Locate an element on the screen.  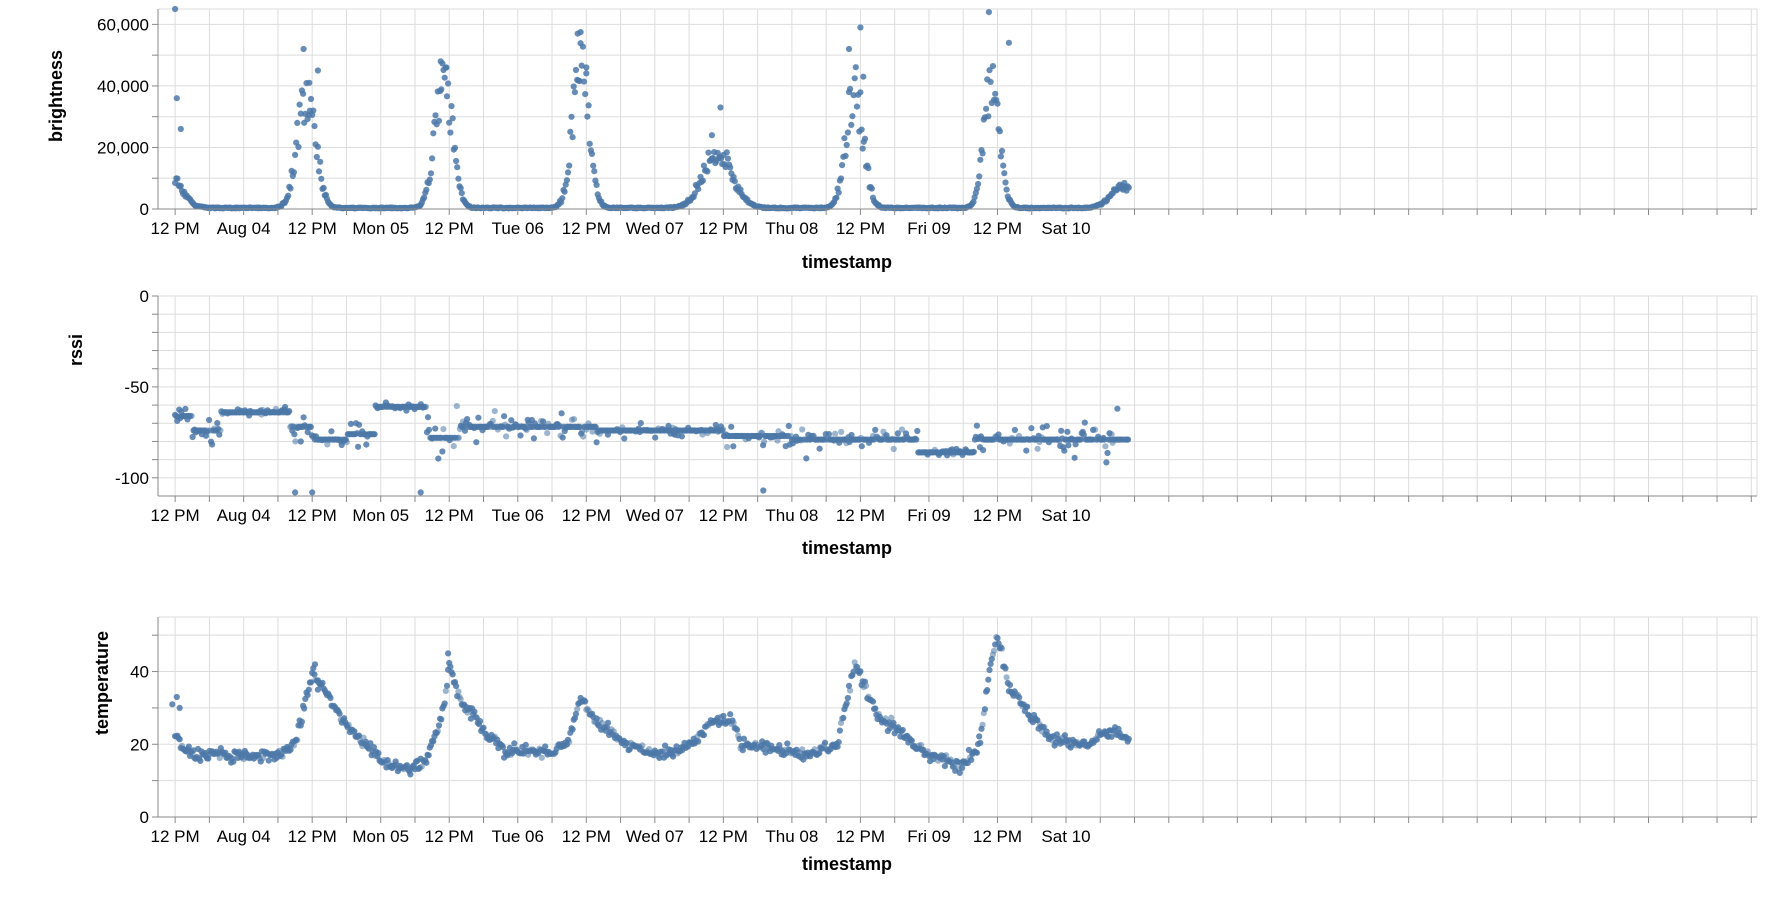
rssi-x-tick-label: Sat 10 is located at coordinates (1065, 515).